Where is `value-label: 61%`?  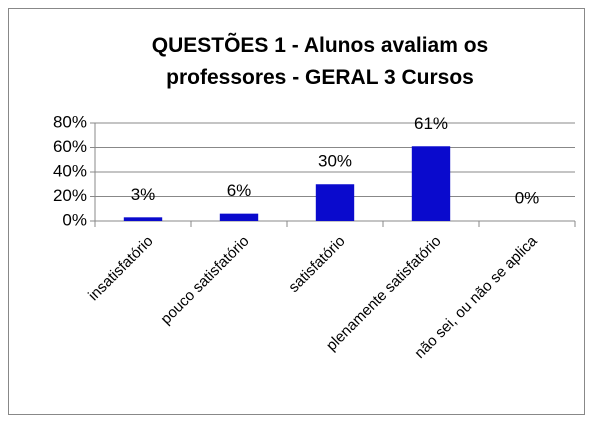 value-label: 61% is located at coordinates (431, 123).